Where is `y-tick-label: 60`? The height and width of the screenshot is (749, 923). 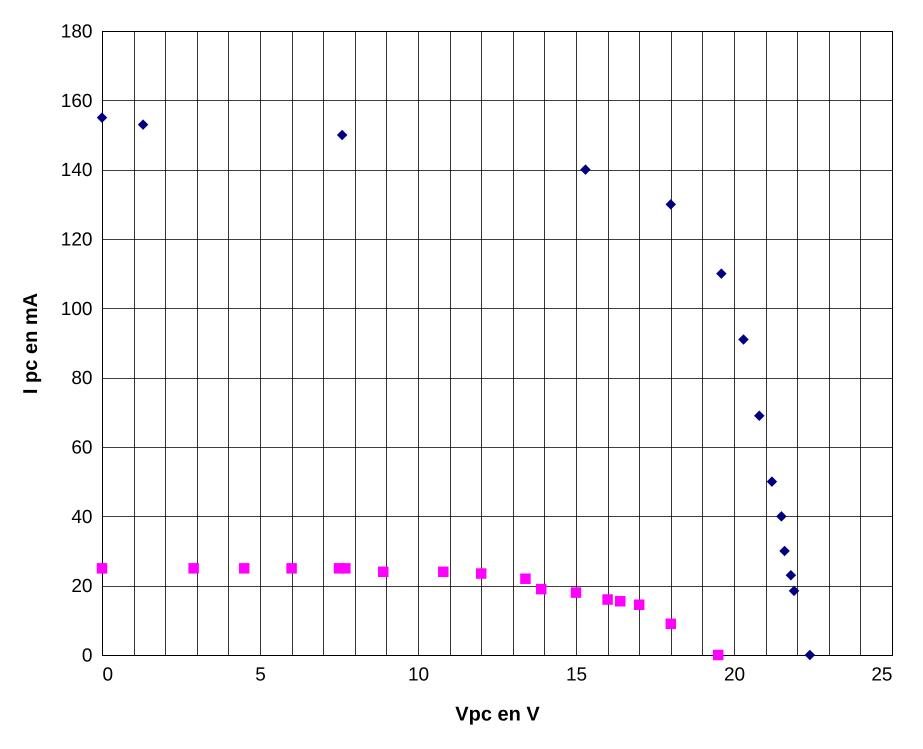
y-tick-label: 60 is located at coordinates (81, 448).